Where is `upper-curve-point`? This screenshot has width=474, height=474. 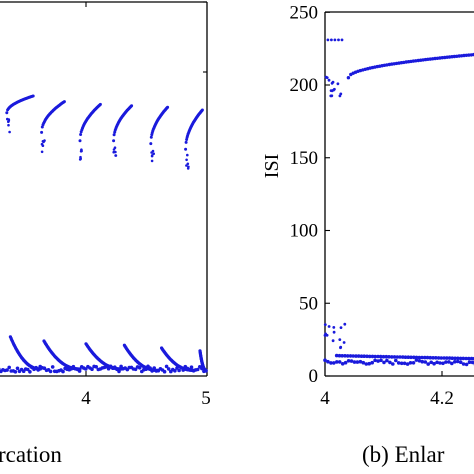
upper-curve-point is located at coordinates (469, 55).